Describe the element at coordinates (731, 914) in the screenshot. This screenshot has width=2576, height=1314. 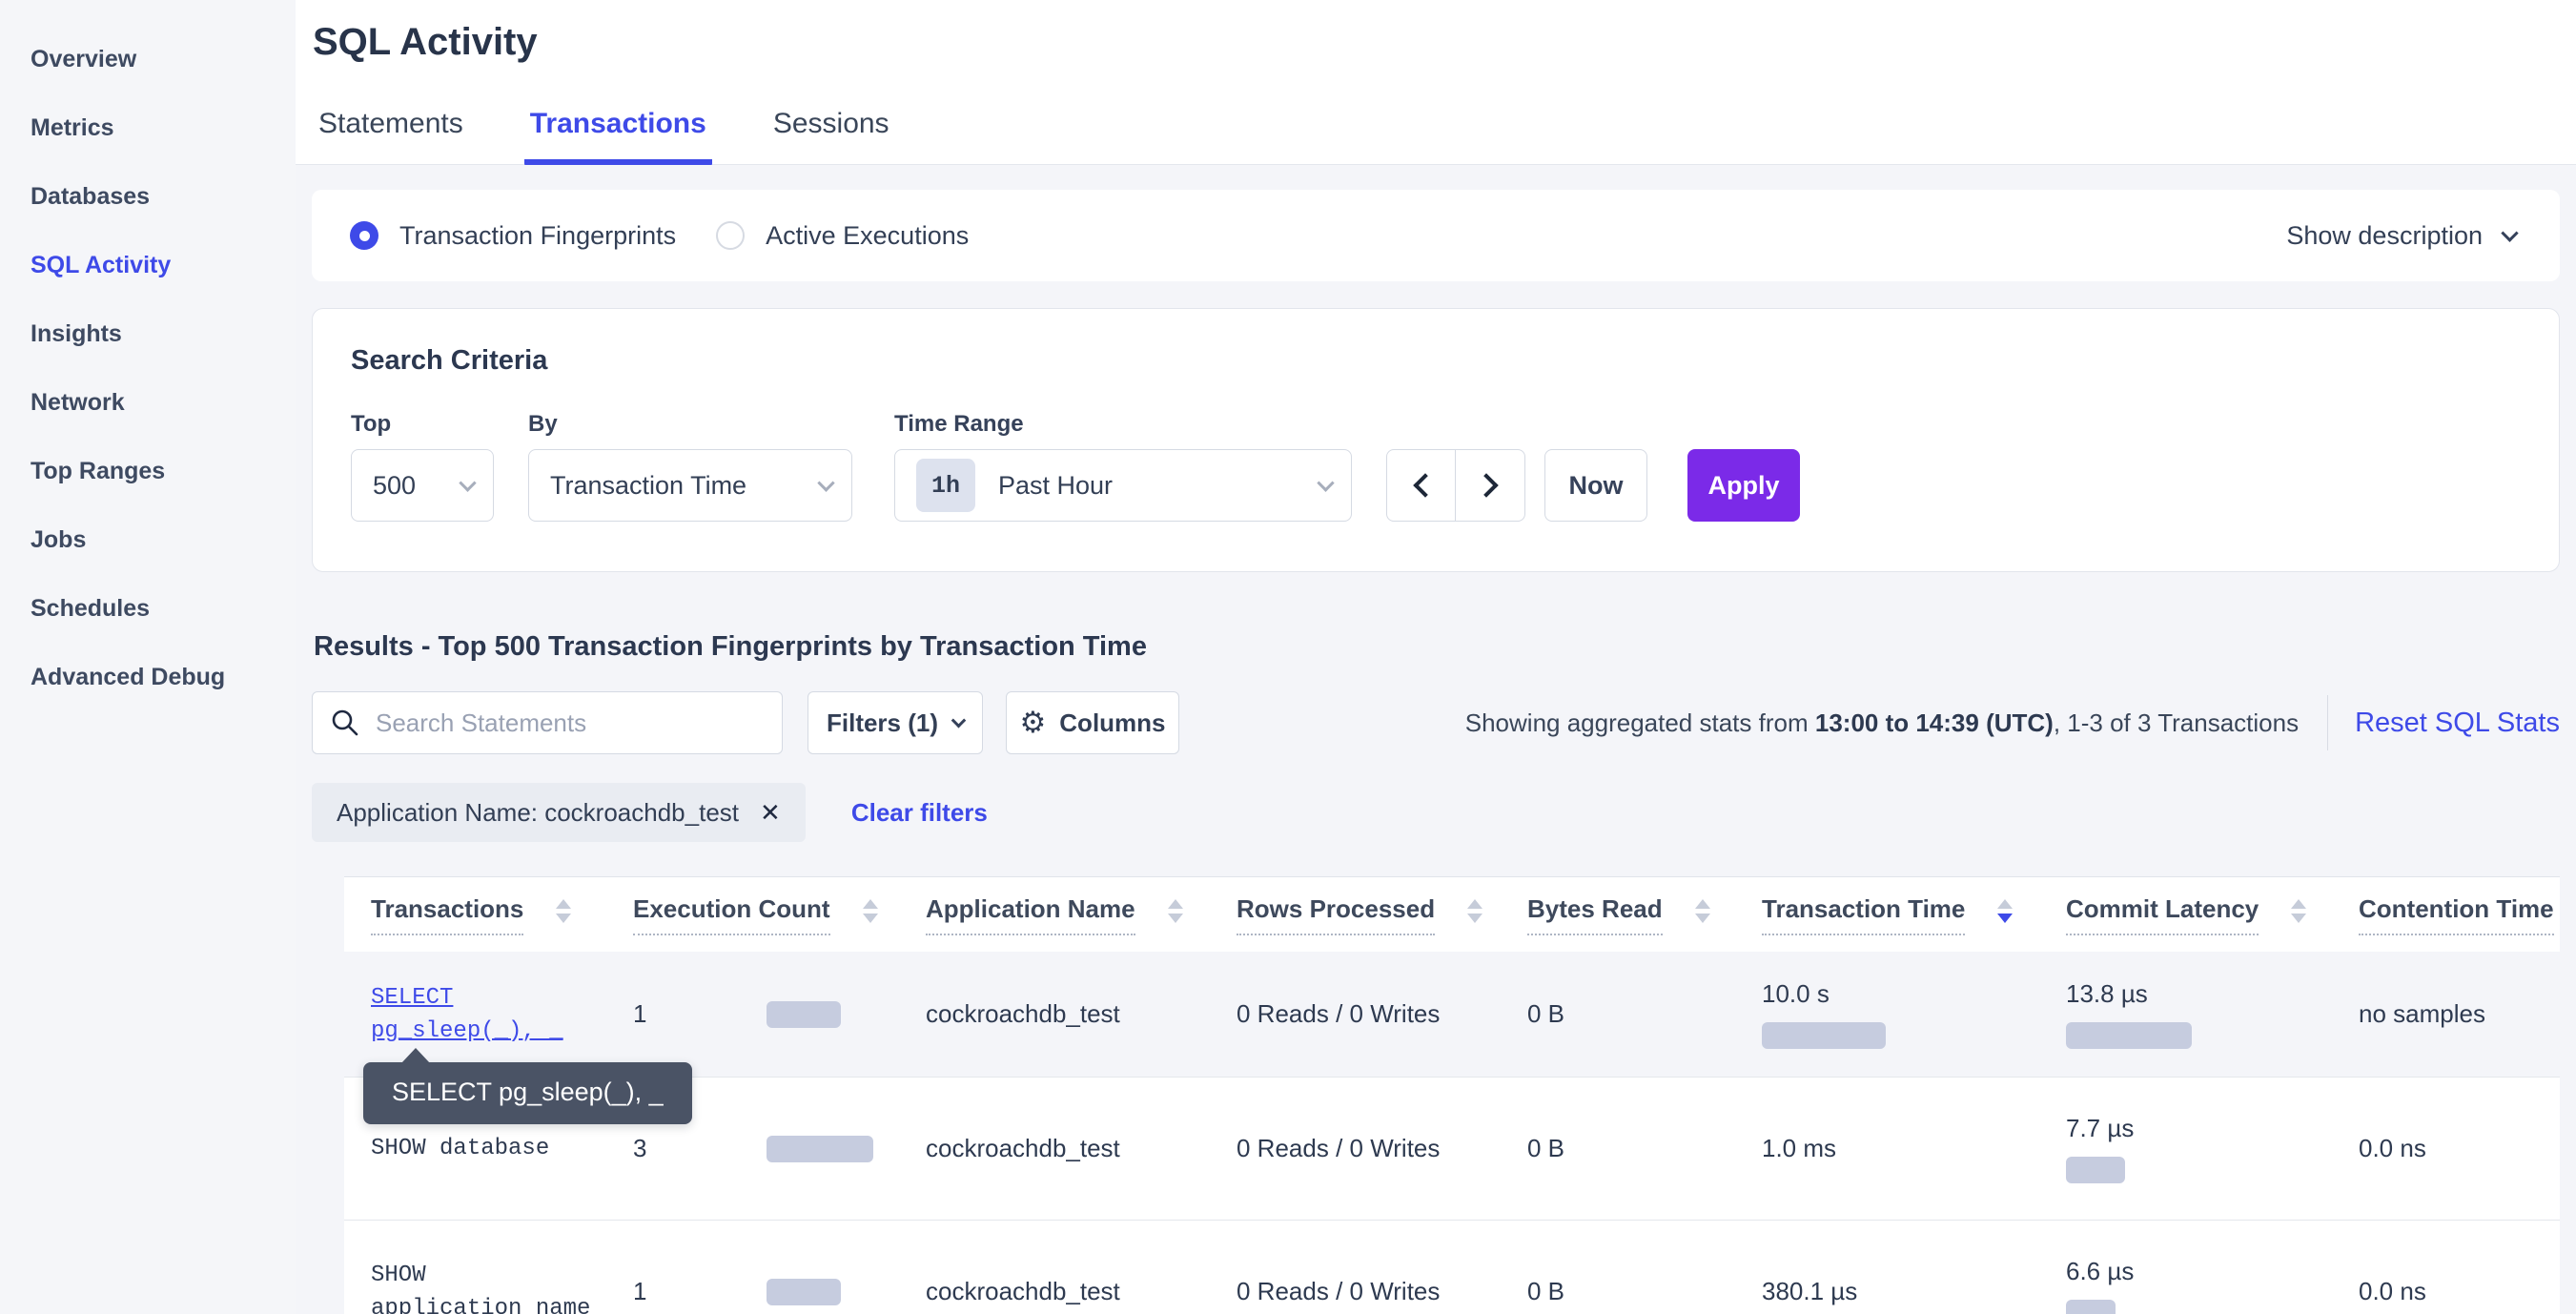
I see `column-label: Execution Count` at that location.